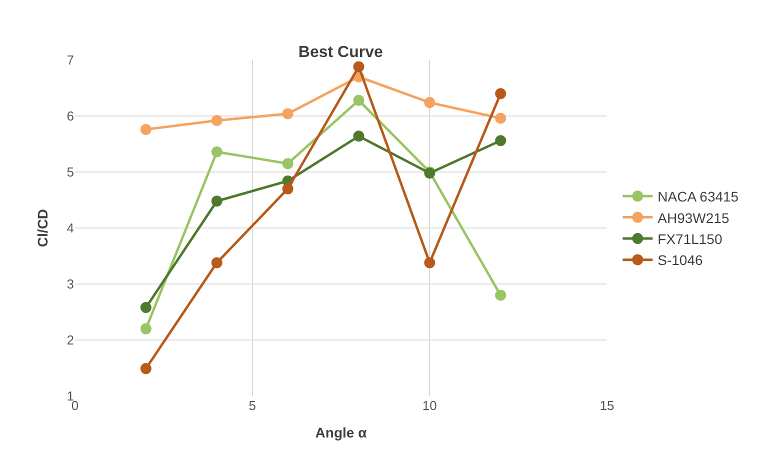 Image resolution: width=757 pixels, height=456 pixels. What do you see at coordinates (607, 405) in the screenshot?
I see `x-tick-label: 15` at bounding box center [607, 405].